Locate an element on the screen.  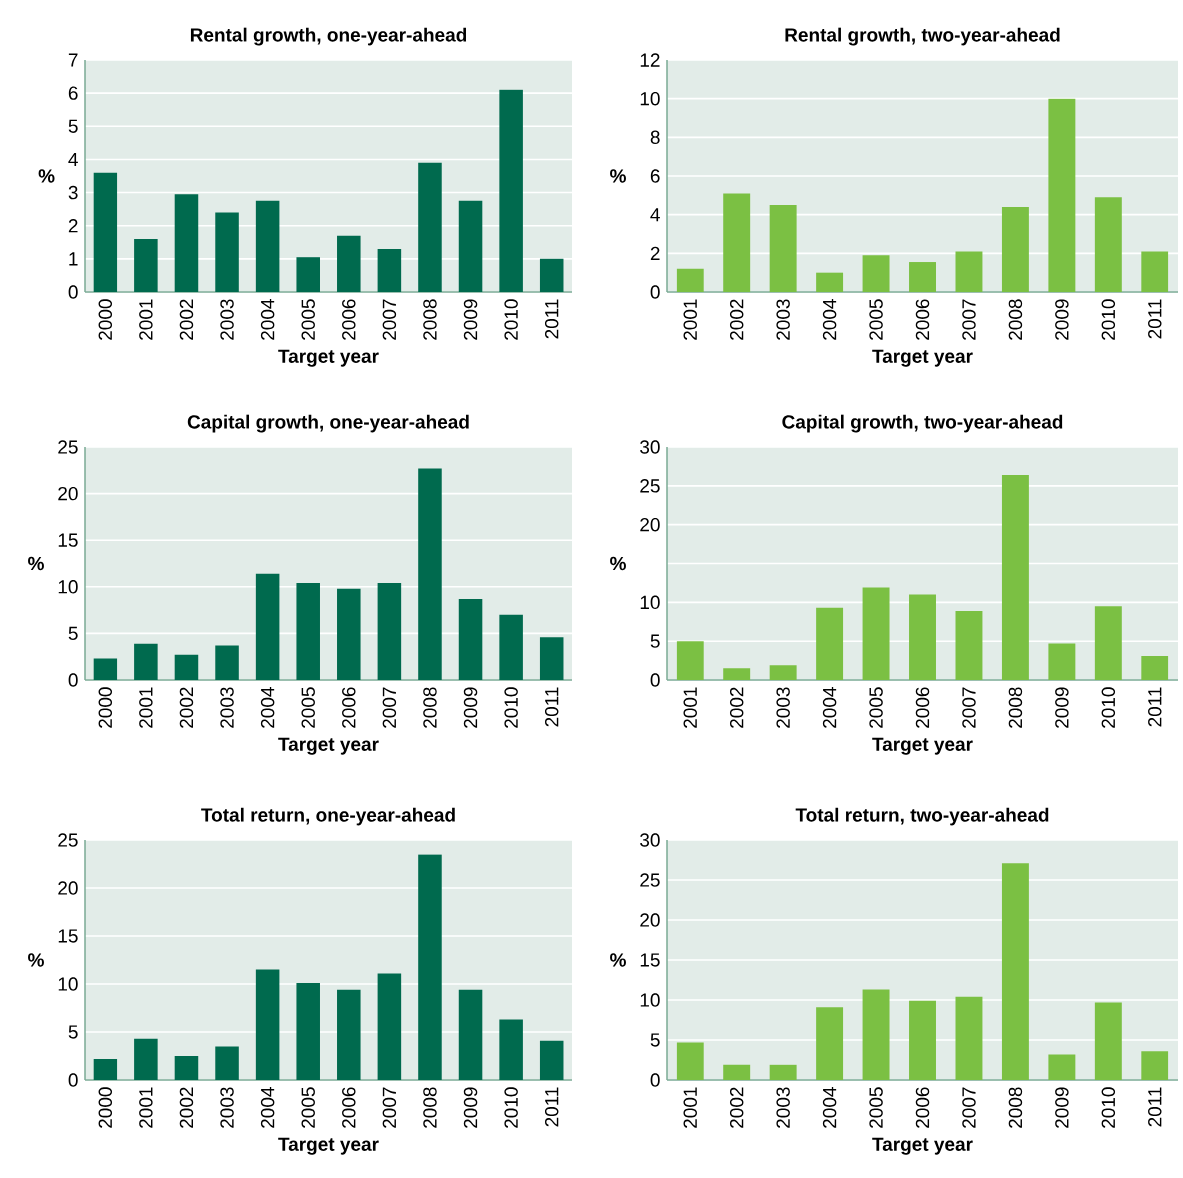
y-tick-label: 7 is located at coordinates (73, 60).